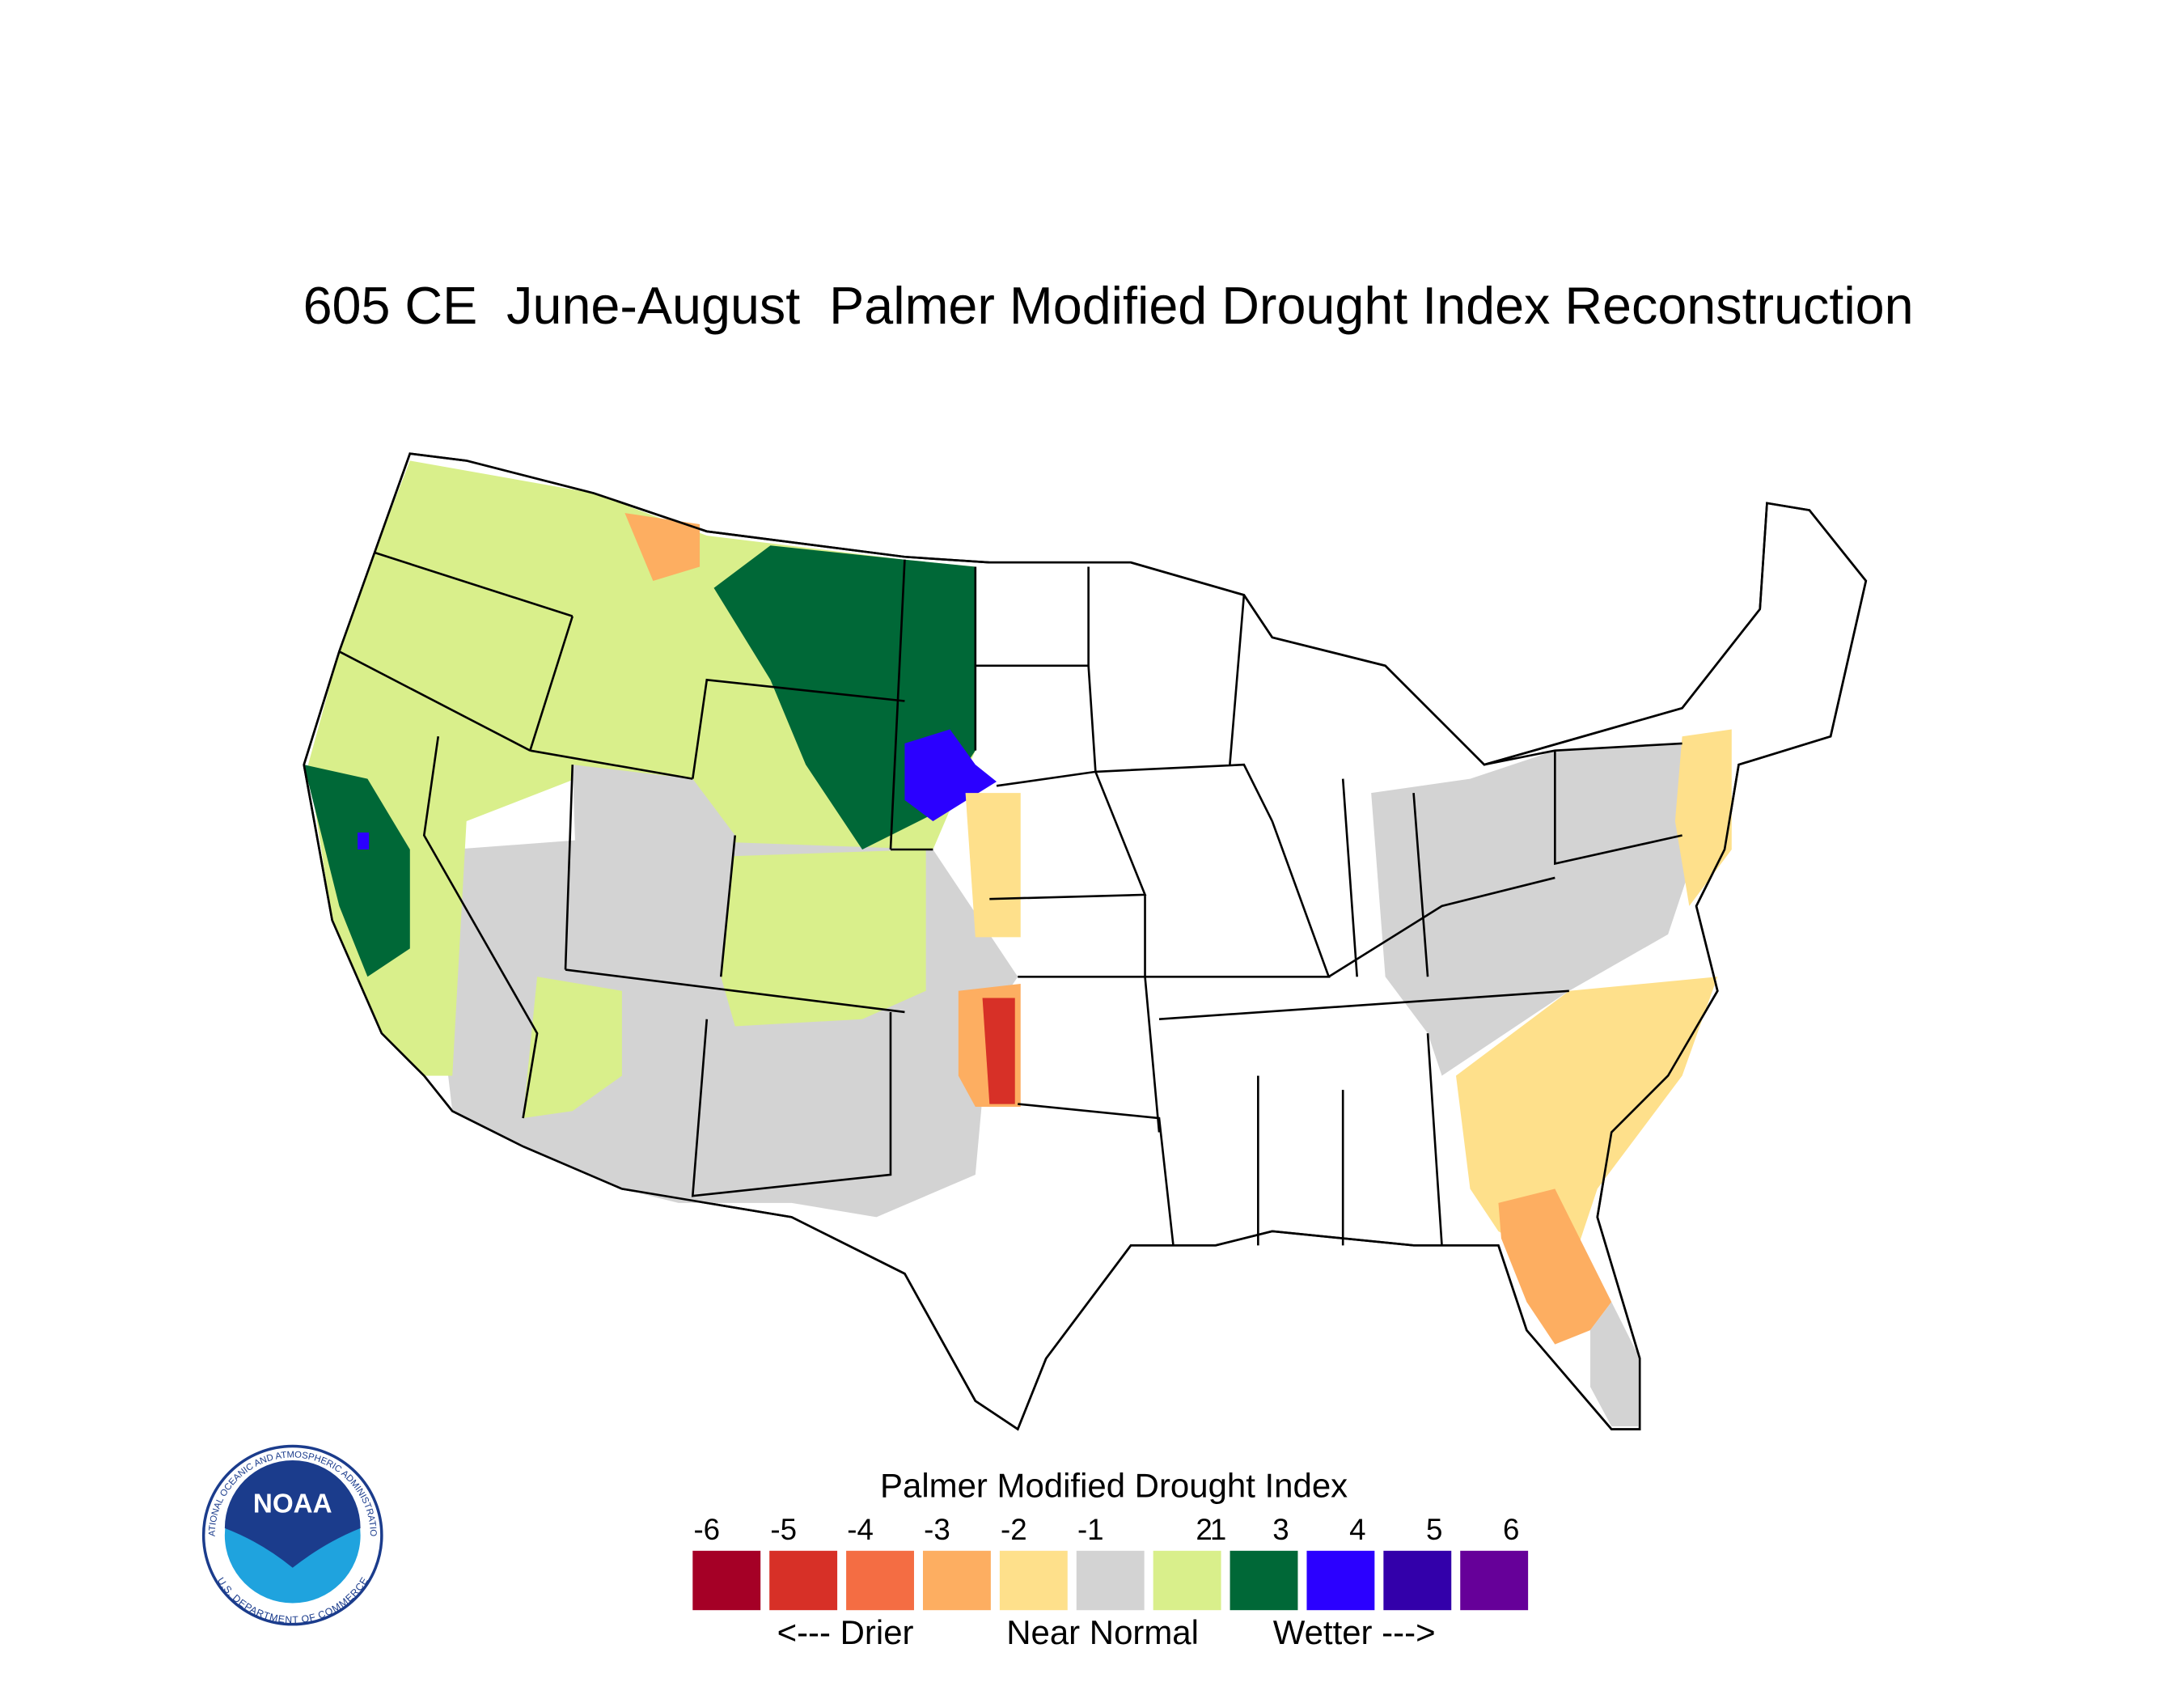 Image resolution: width=2184 pixels, height=1699 pixels. What do you see at coordinates (653, 871) in the screenshot?
I see `normal-utah` at bounding box center [653, 871].